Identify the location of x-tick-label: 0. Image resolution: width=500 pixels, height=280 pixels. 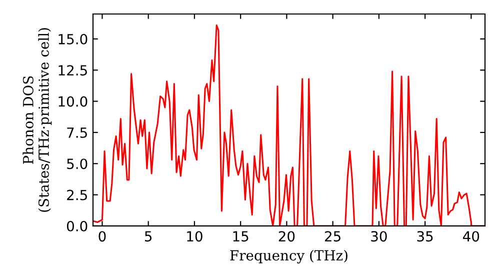
(102, 236).